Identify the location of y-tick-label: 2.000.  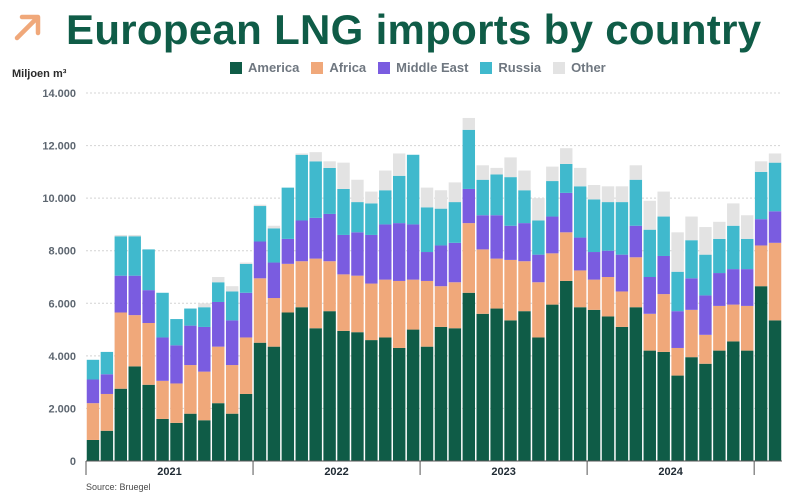
(62, 409).